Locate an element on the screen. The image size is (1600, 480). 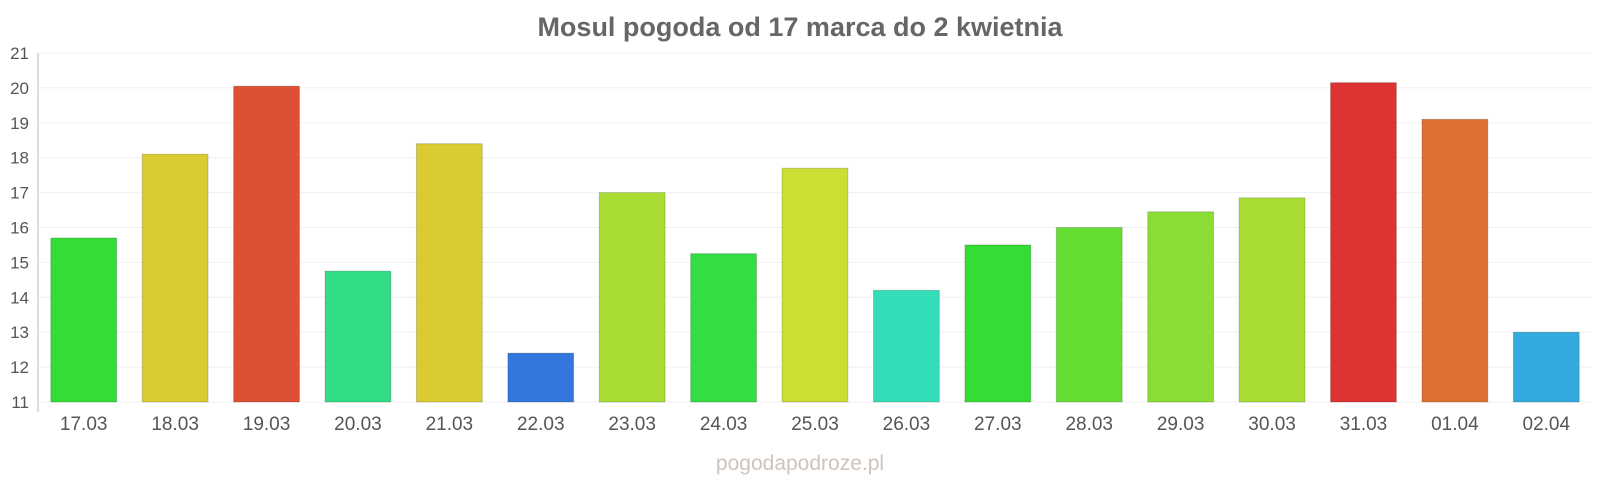
bar-31.03 is located at coordinates (1363, 242).